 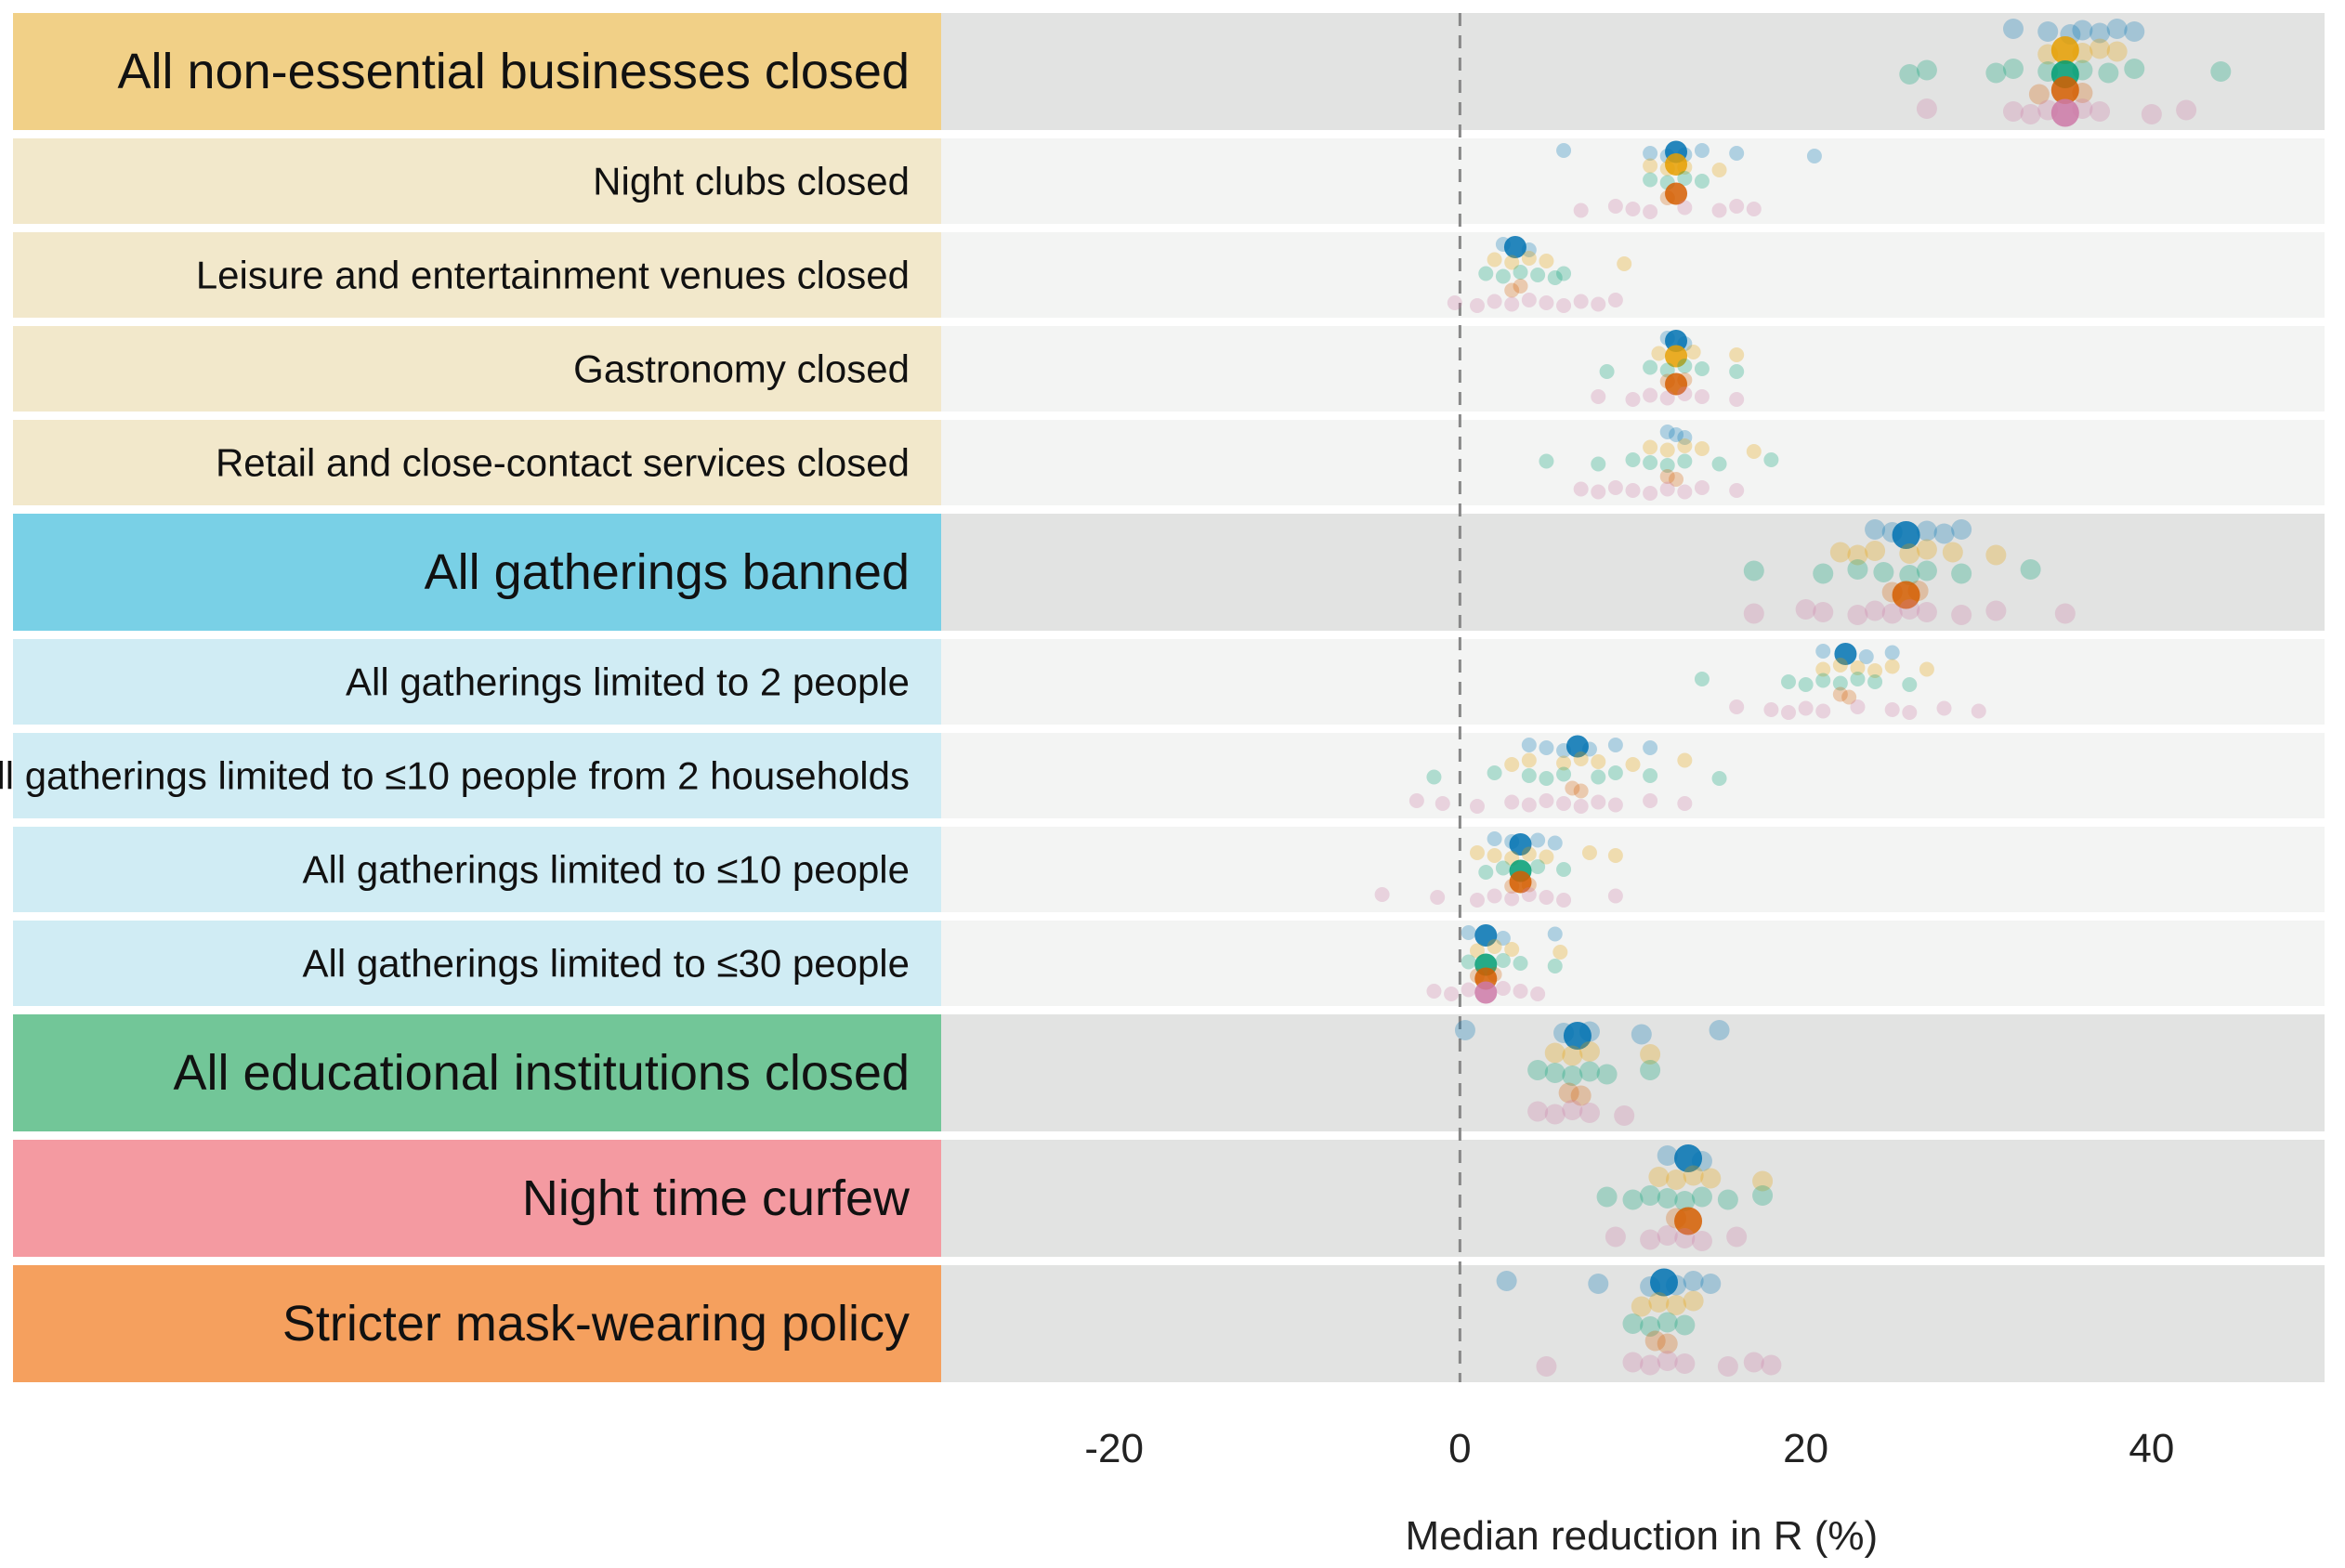 What do you see at coordinates (716, 1198) in the screenshot?
I see `row-header-label: Night time curfew` at bounding box center [716, 1198].